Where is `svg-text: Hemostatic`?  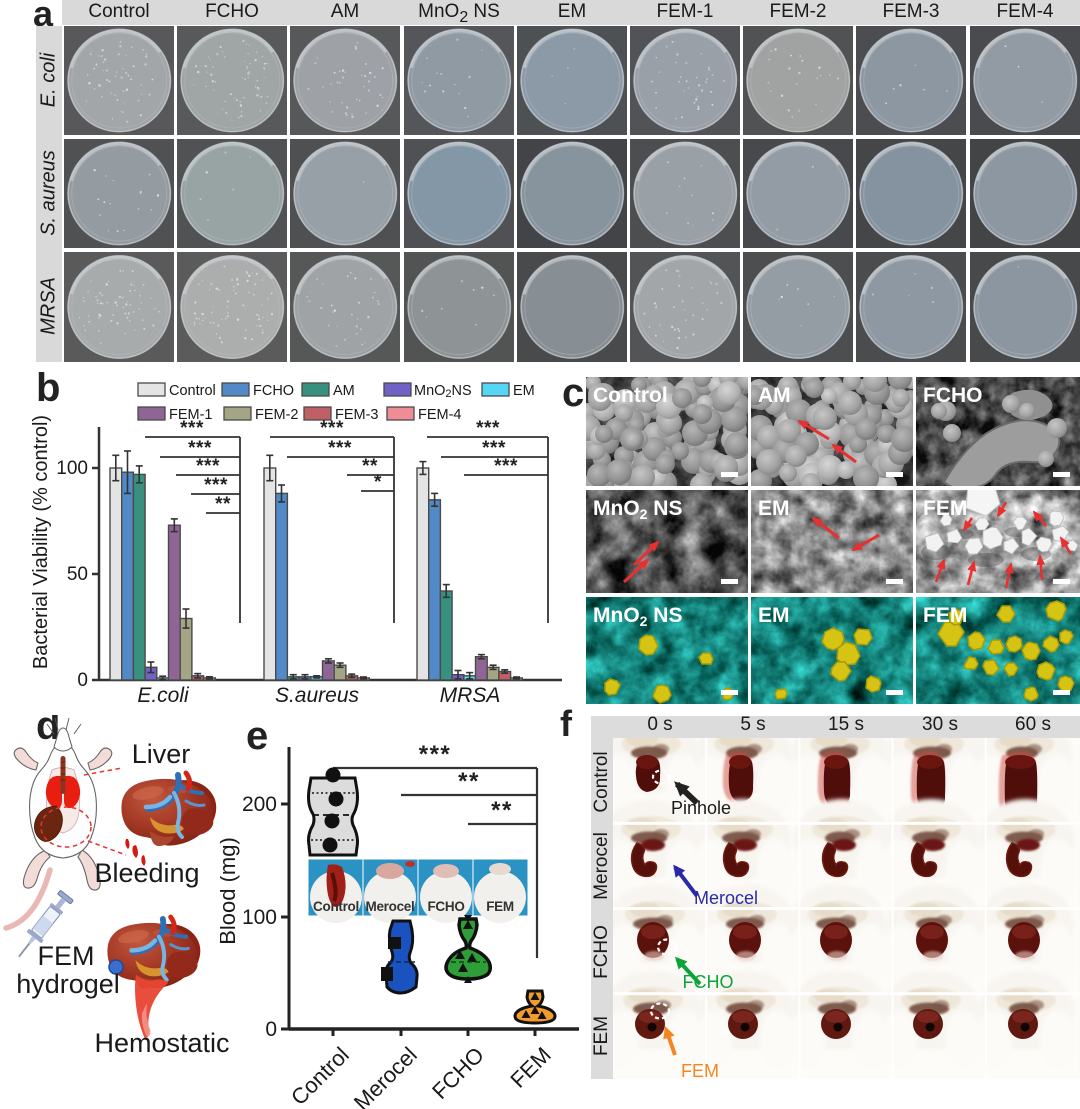
svg-text: Hemostatic is located at coordinates (161, 1043).